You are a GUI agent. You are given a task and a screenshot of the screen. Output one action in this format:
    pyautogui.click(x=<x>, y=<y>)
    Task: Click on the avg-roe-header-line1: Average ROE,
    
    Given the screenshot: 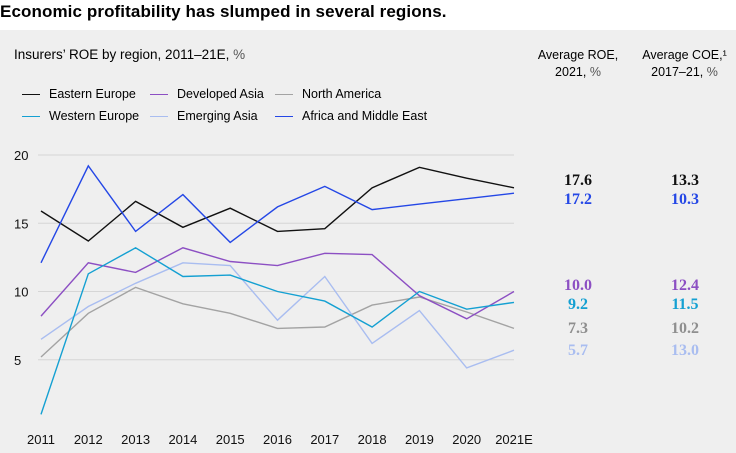 What is the action you would take?
    pyautogui.click(x=578, y=55)
    